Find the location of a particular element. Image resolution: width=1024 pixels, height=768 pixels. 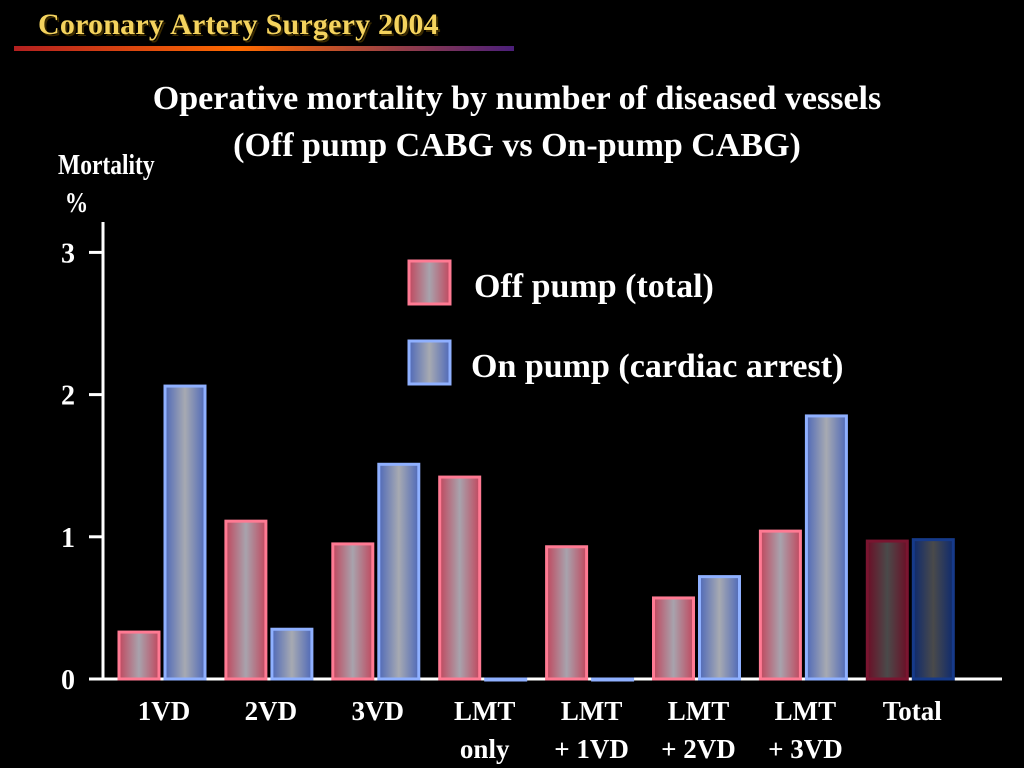

legend-swatch-off-pump is located at coordinates (429, 282).